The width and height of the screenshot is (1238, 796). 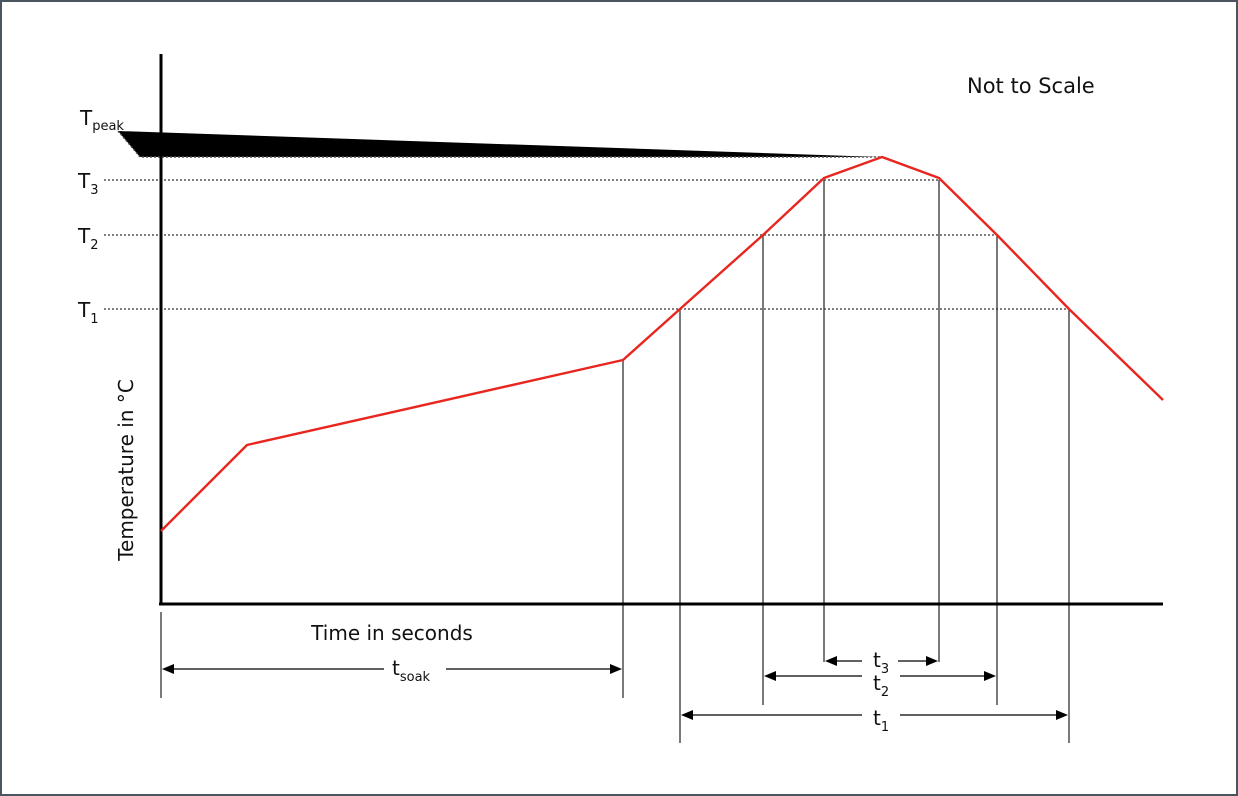 What do you see at coordinates (391, 633) in the screenshot?
I see `x-axis-label: Time in seconds` at bounding box center [391, 633].